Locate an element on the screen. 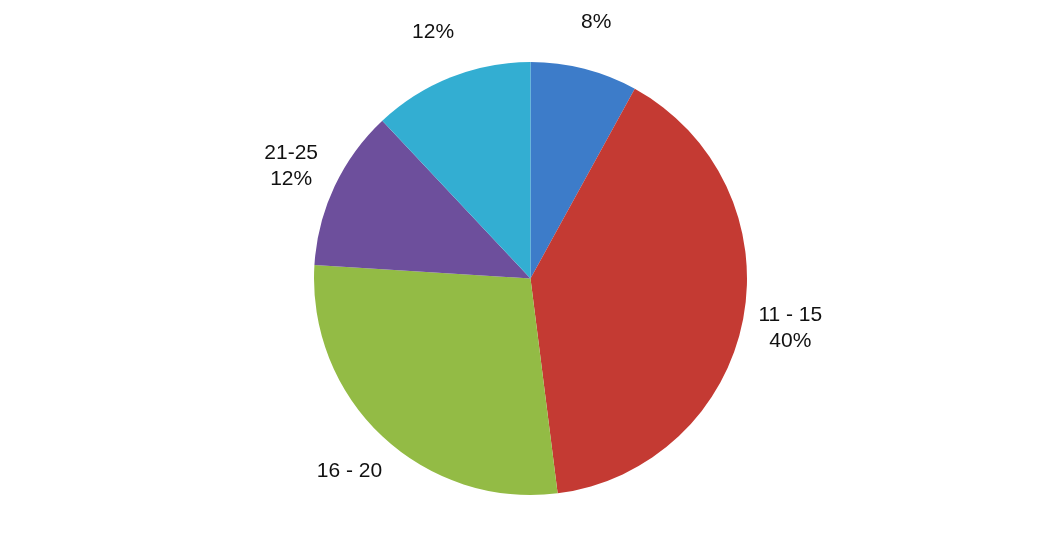 This screenshot has height=557, width=1061. data-label: 40% is located at coordinates (790, 339).